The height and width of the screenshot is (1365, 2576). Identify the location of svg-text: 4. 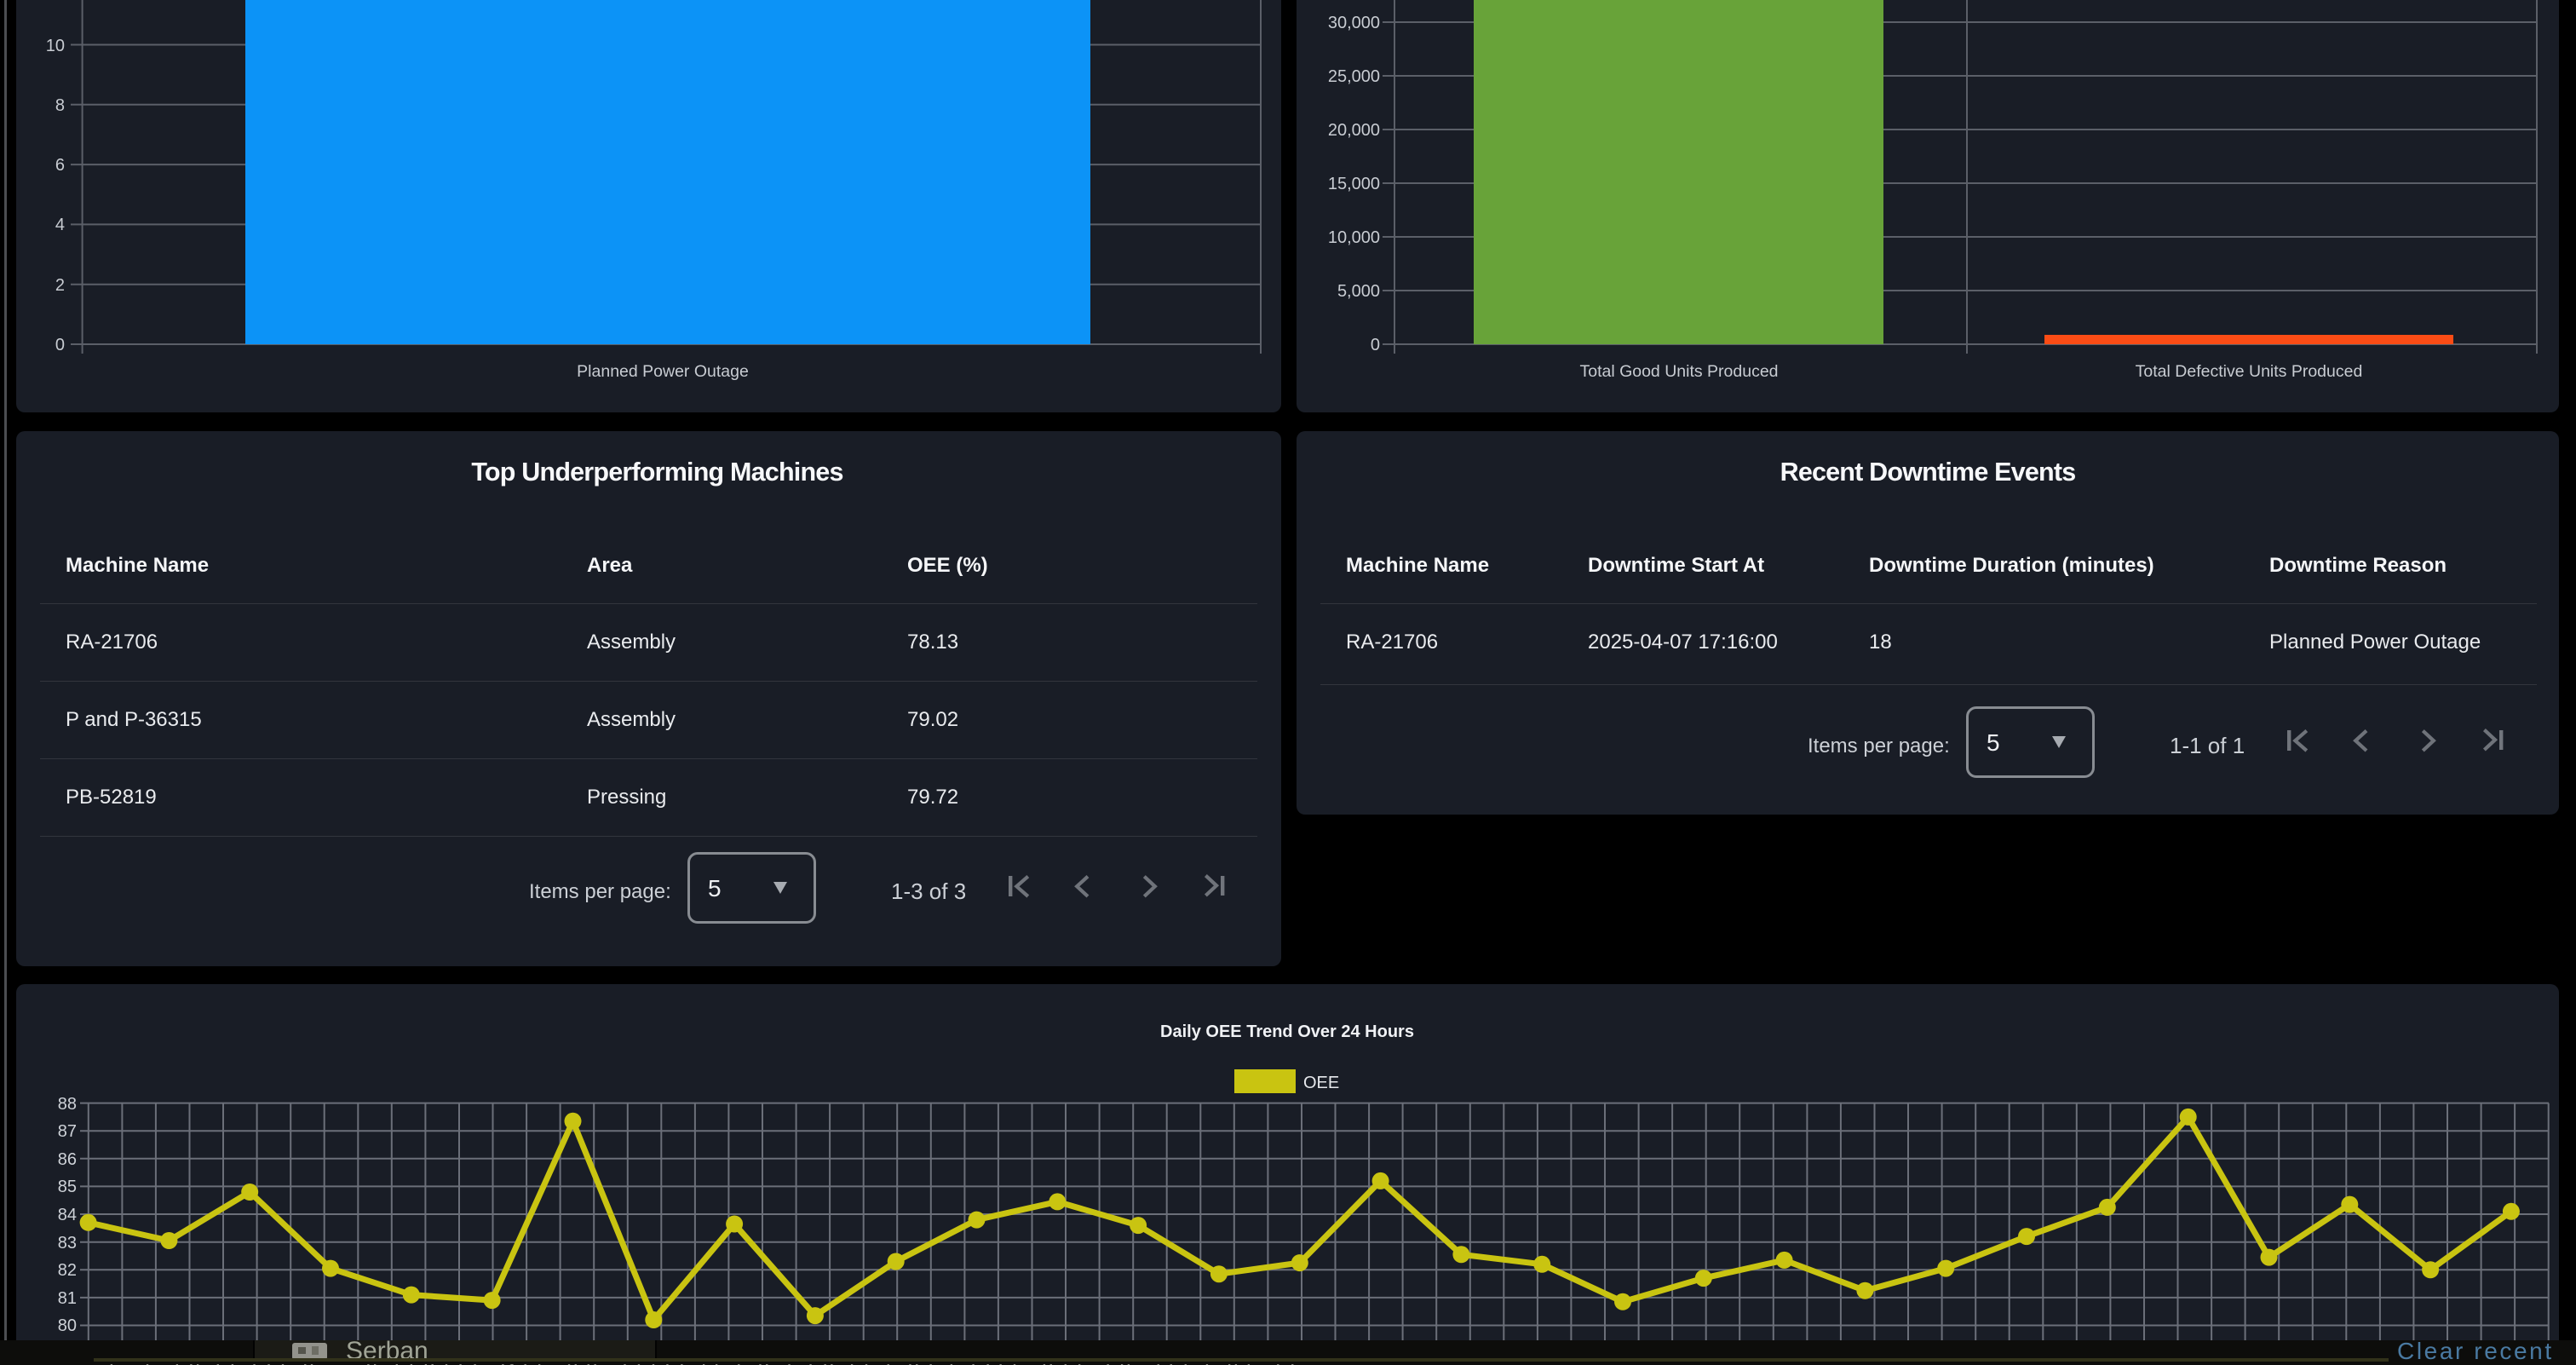
(60, 225).